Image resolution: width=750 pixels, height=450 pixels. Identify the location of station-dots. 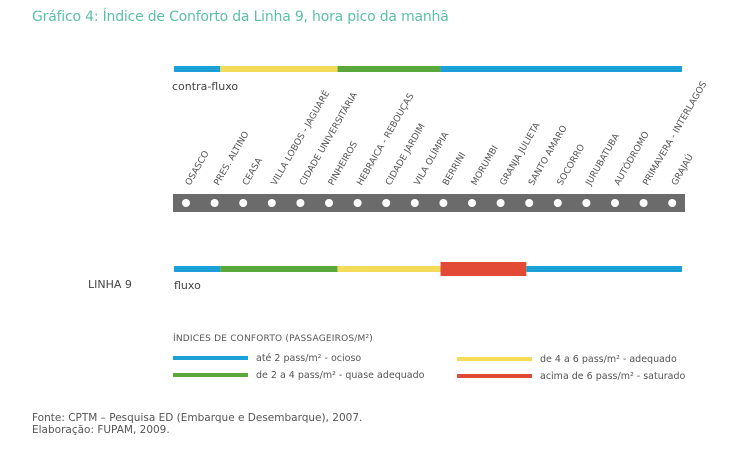
(429, 203).